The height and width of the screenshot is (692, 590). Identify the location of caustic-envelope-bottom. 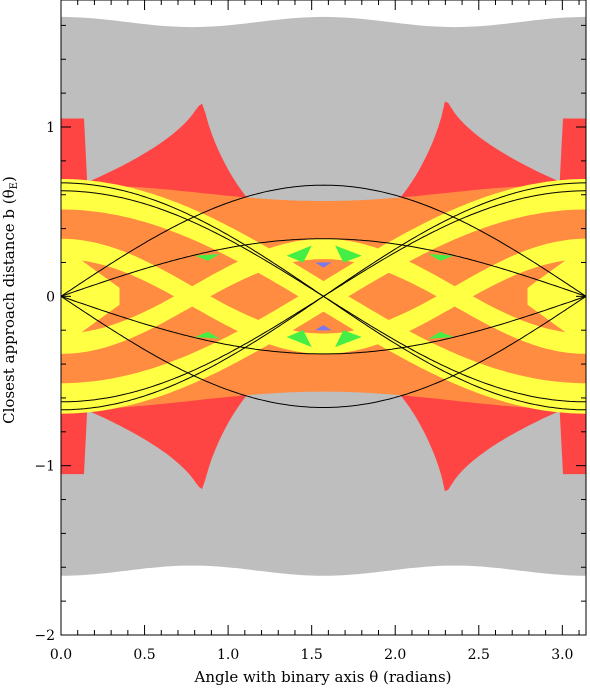
(323, 351).